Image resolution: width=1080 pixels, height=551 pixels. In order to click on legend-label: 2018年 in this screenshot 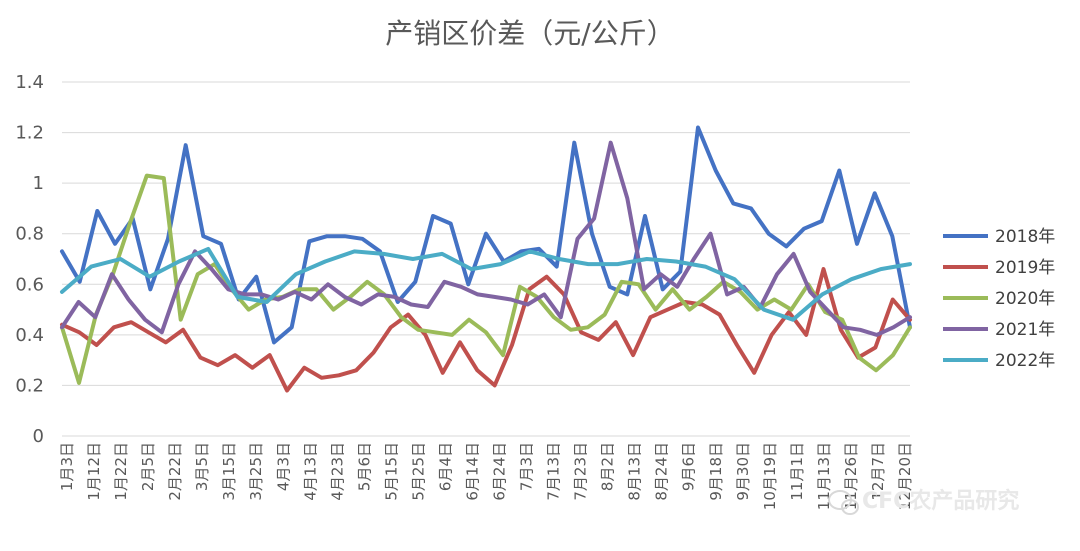, I will do `click(1025, 237)`.